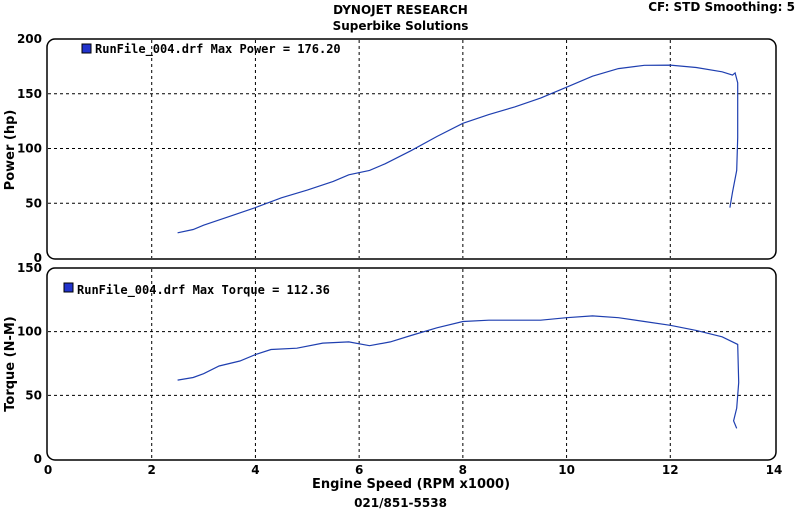 The height and width of the screenshot is (511, 801). What do you see at coordinates (721, 7) in the screenshot?
I see `settings-readout: CF: STD Smoothing: 5` at bounding box center [721, 7].